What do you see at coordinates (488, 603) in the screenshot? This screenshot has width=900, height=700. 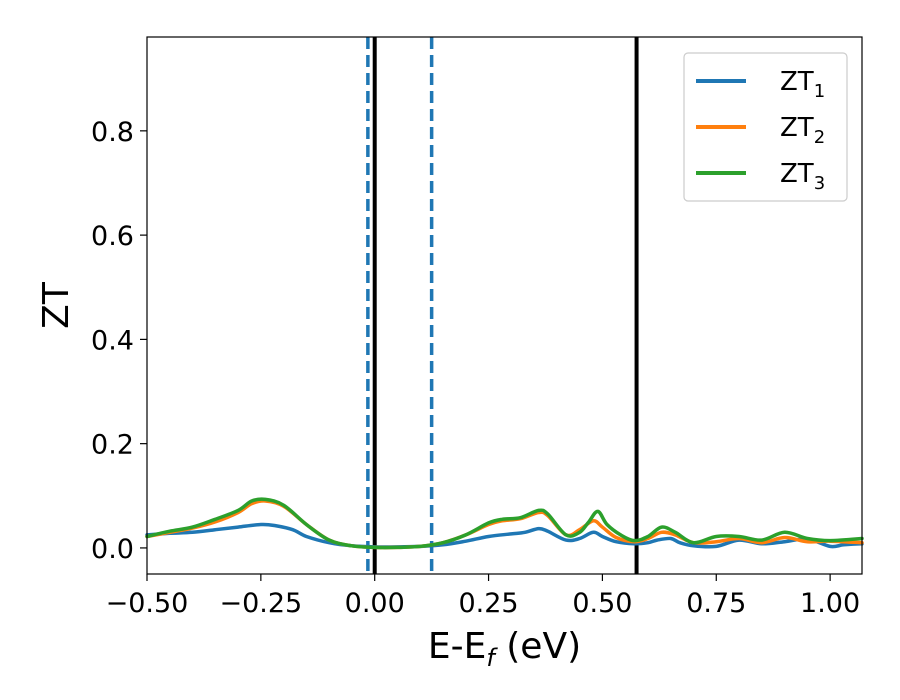 I see `x-tick-label: 0.25` at bounding box center [488, 603].